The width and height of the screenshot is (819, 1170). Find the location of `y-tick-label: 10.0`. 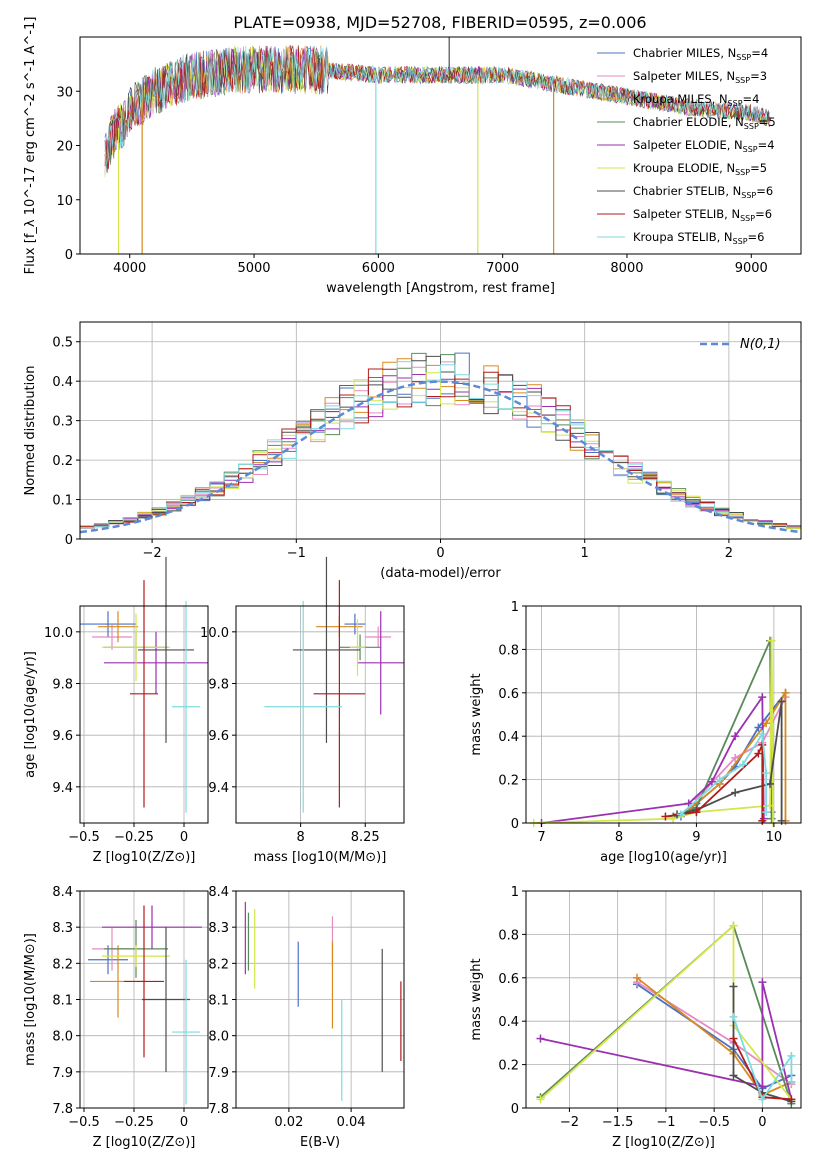

y-tick-label: 10.0 is located at coordinates (214, 633).